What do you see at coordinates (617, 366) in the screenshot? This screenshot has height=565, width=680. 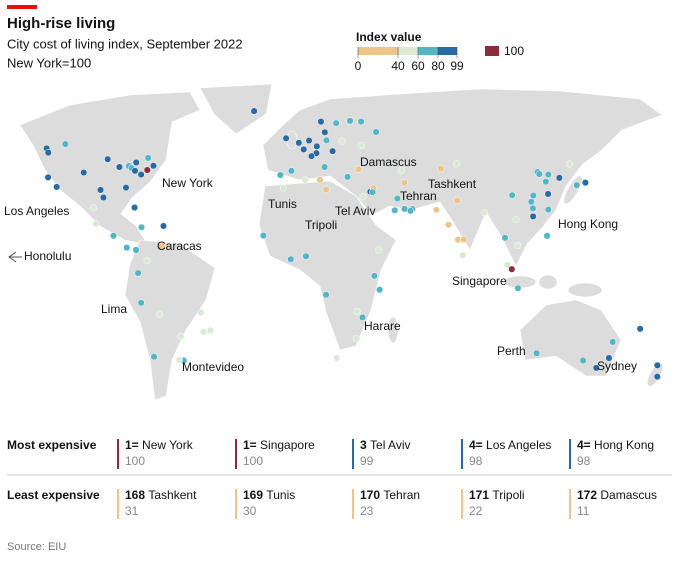 I see `city-label: Sydney` at bounding box center [617, 366].